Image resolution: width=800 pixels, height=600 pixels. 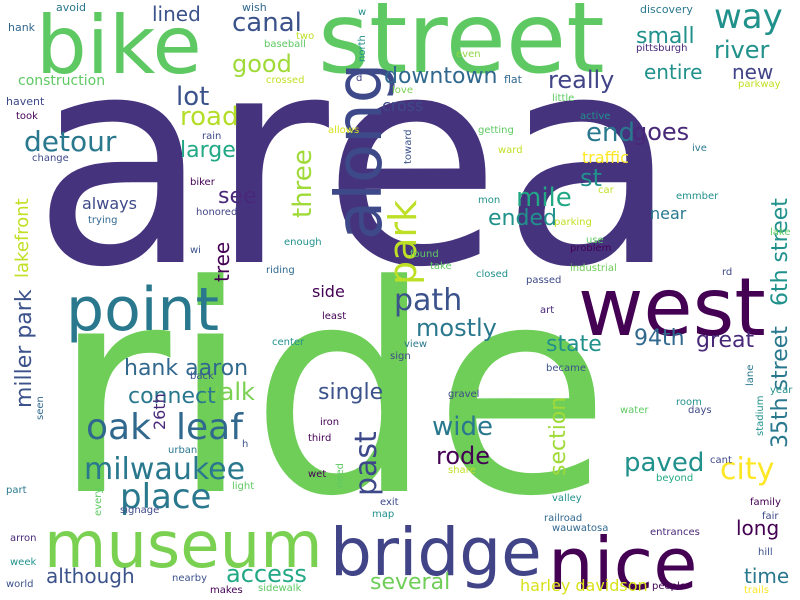 What do you see at coordinates (98, 501) in the screenshot?
I see `cloud-word: every` at bounding box center [98, 501].